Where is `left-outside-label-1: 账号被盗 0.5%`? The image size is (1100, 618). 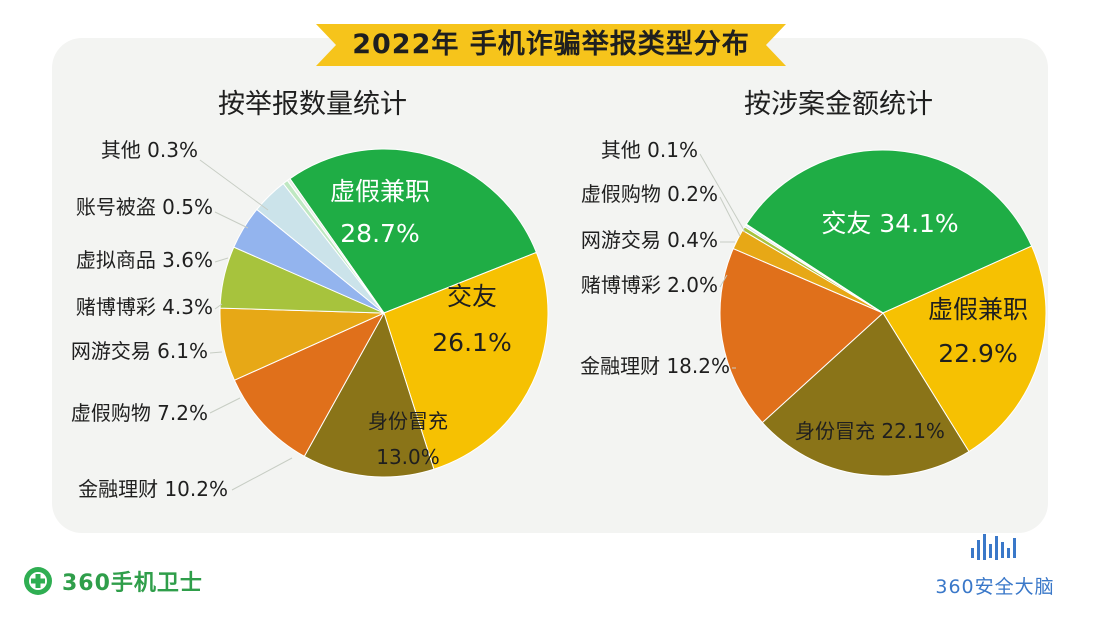 left-outside-label-1: 账号被盗 0.5% is located at coordinates (144, 207).